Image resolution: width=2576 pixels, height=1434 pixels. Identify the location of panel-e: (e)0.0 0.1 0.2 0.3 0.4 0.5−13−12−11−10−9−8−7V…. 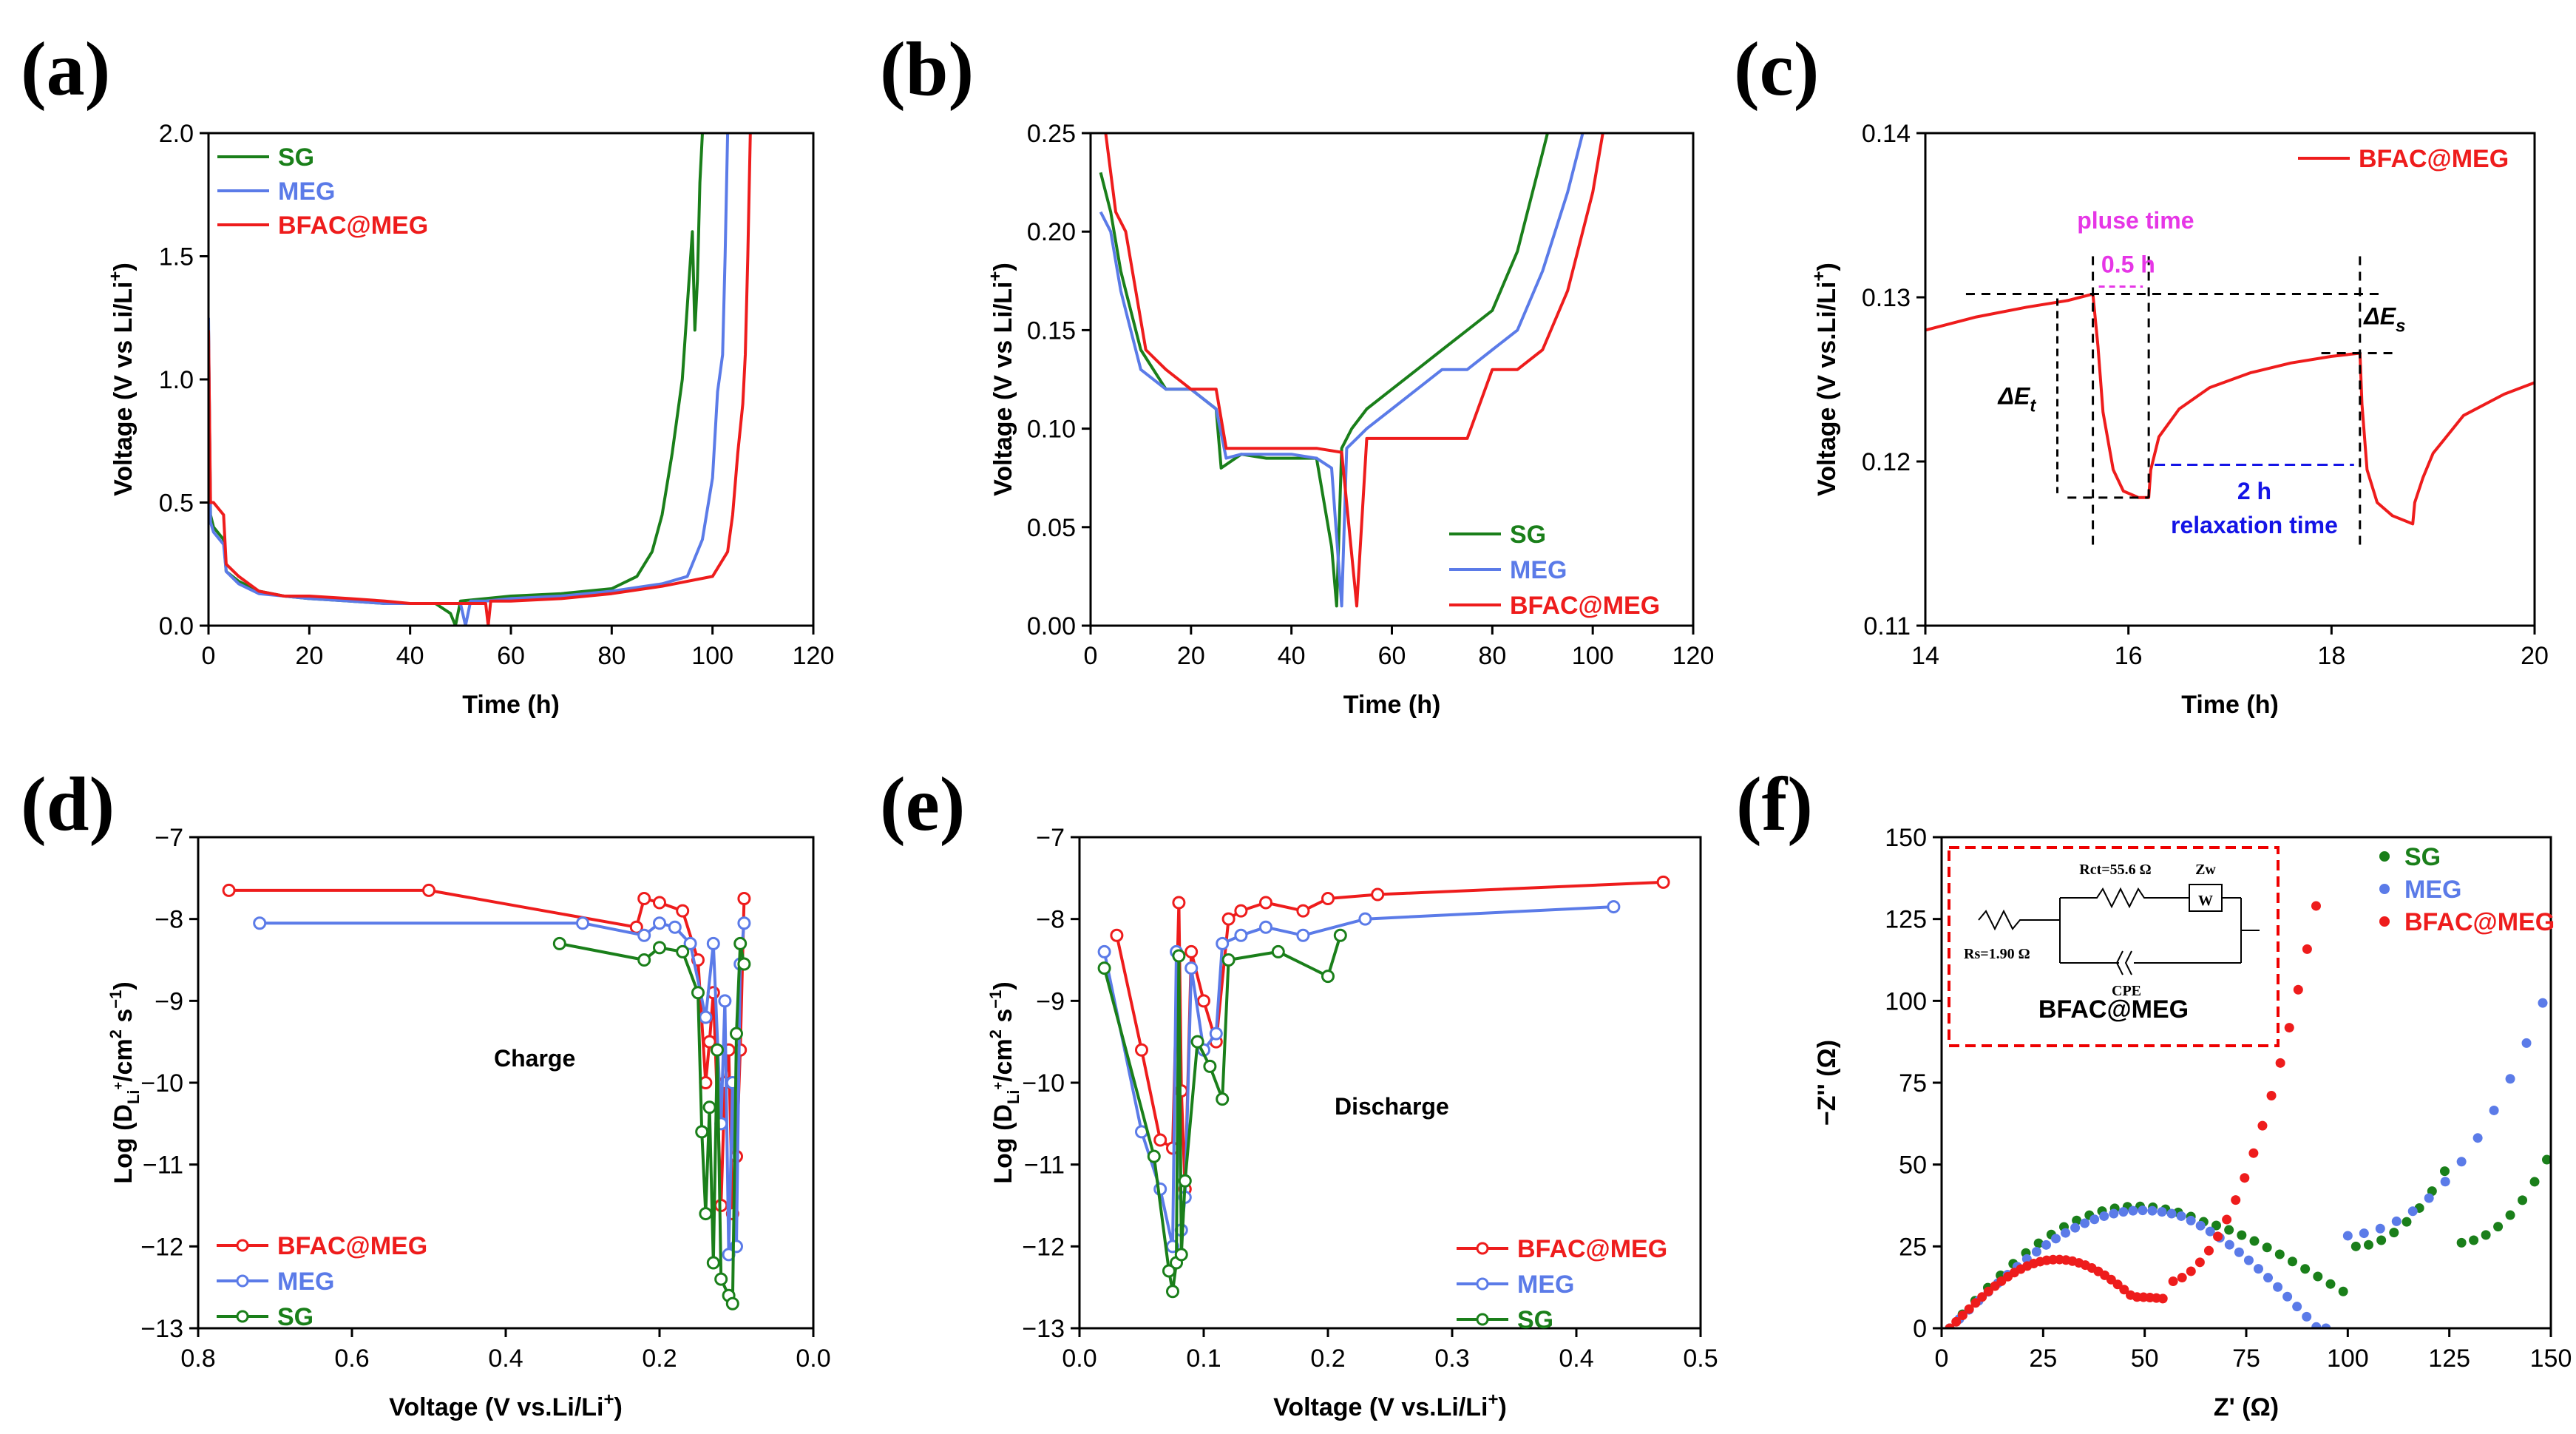
(1299, 1091).